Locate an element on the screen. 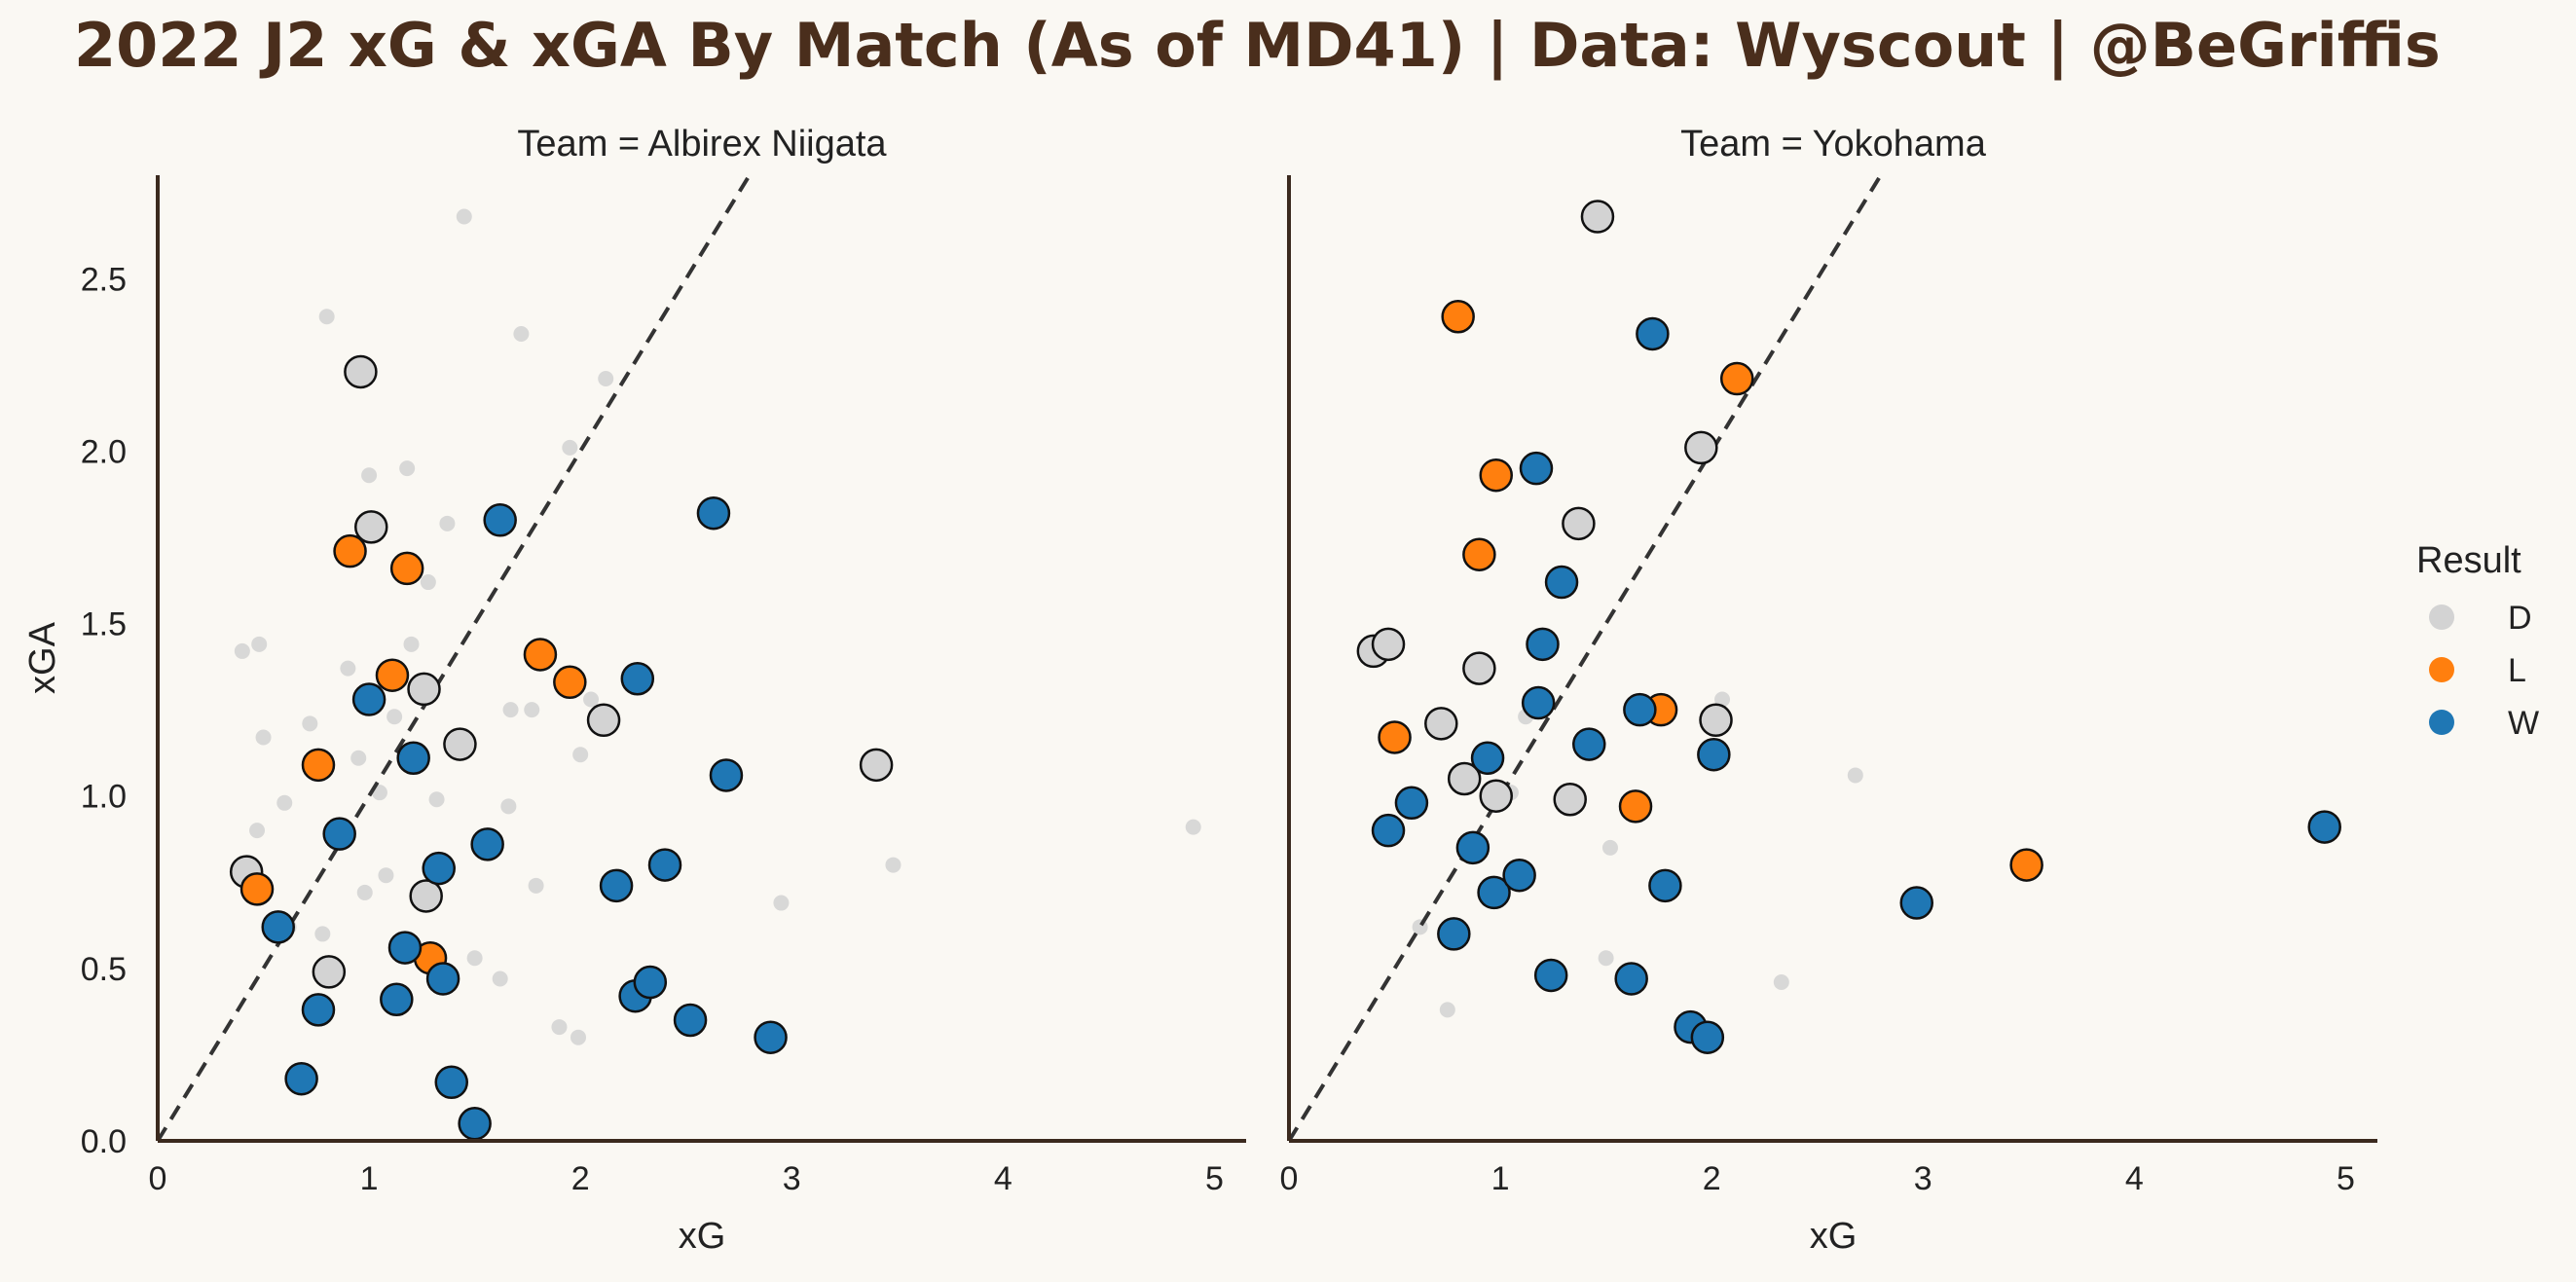 The height and width of the screenshot is (1282, 2576). legend-label-L: L is located at coordinates (2517, 670).